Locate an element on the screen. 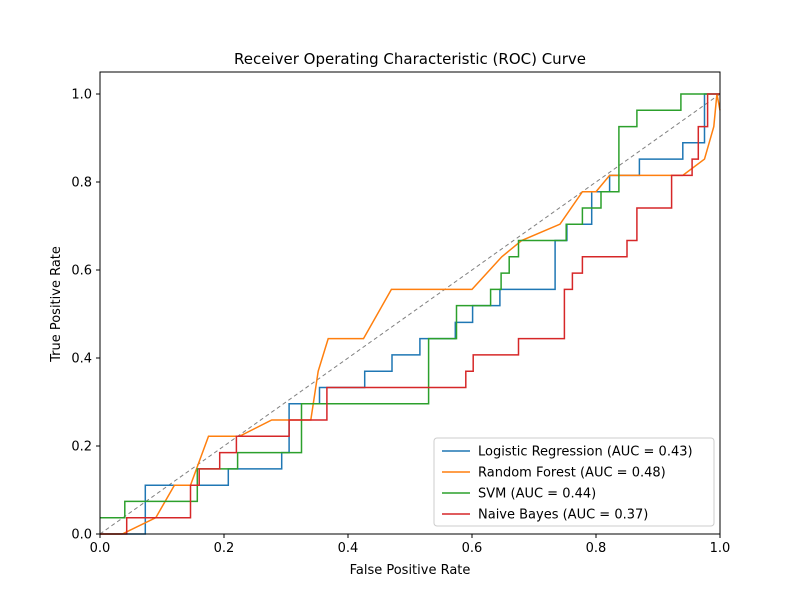 The width and height of the screenshot is (800, 600). x-tick-label: 0.8 is located at coordinates (596, 548).